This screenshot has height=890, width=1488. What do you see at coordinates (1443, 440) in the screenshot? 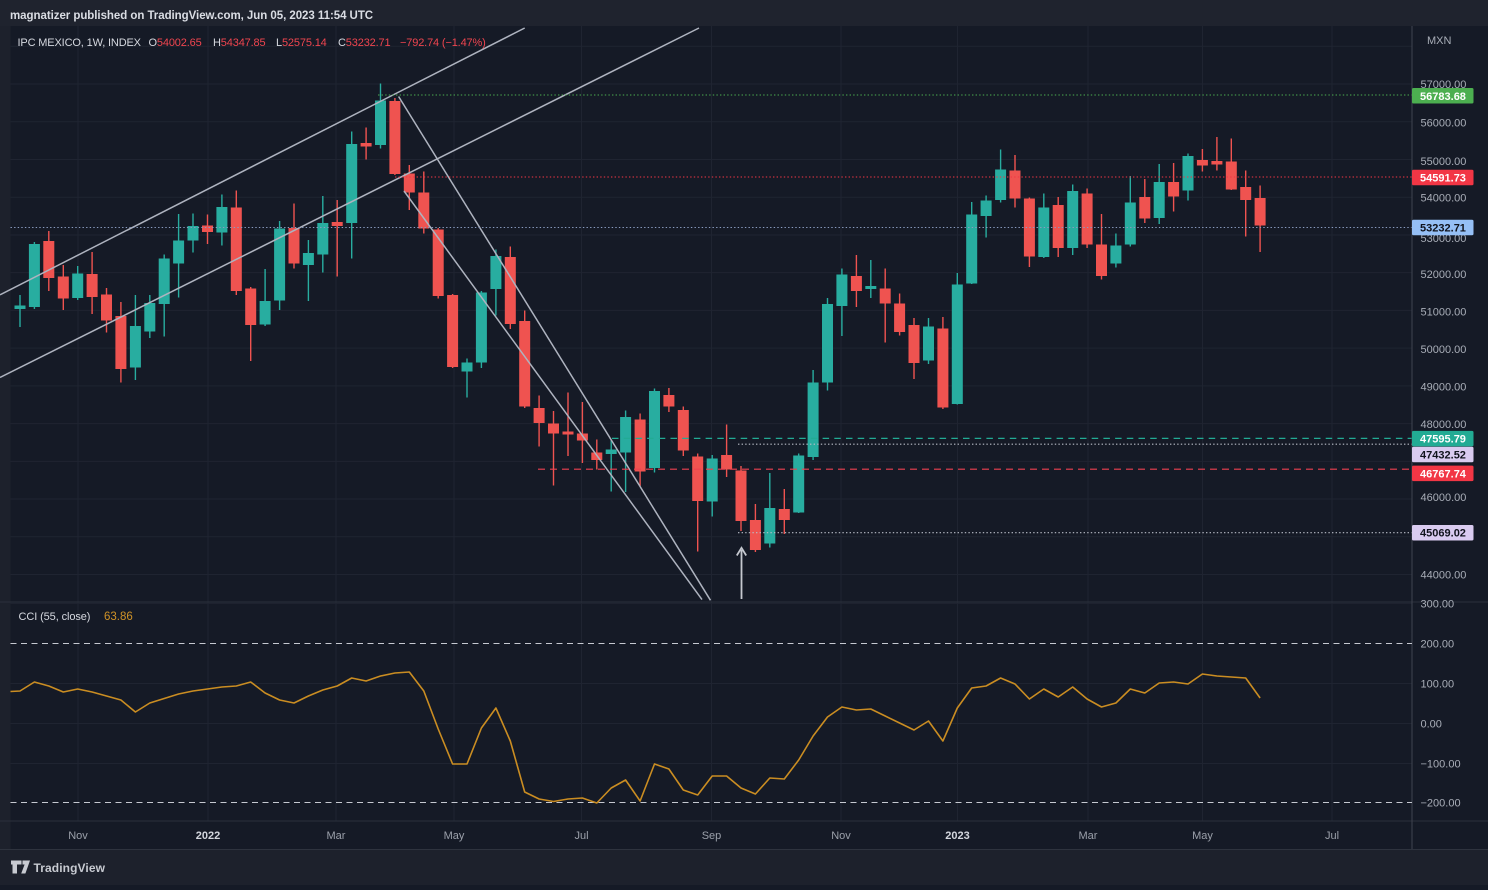
I see `svg-text: 47595.79` at bounding box center [1443, 440].